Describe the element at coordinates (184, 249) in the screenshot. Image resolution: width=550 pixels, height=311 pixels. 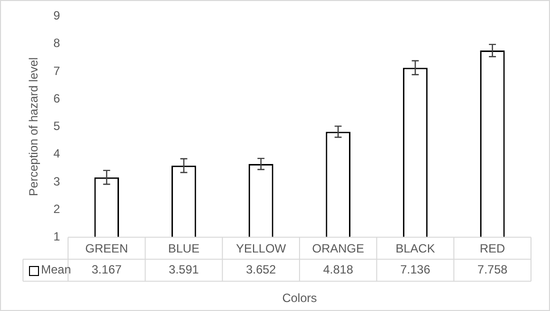
I see `x-tick-label: BLUE` at that location.